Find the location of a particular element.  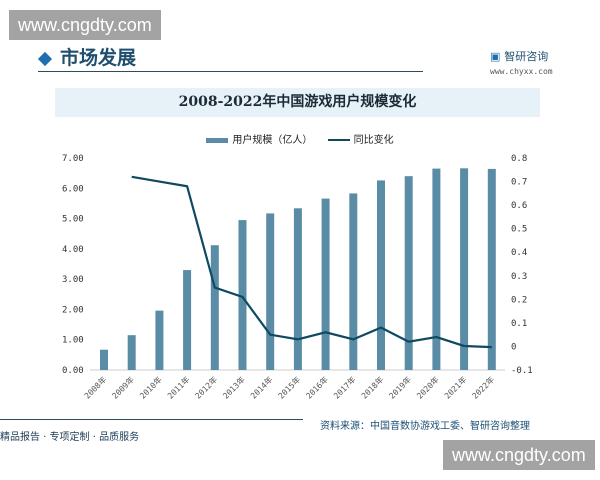

y-right-tick: 0.8 is located at coordinates (519, 159).